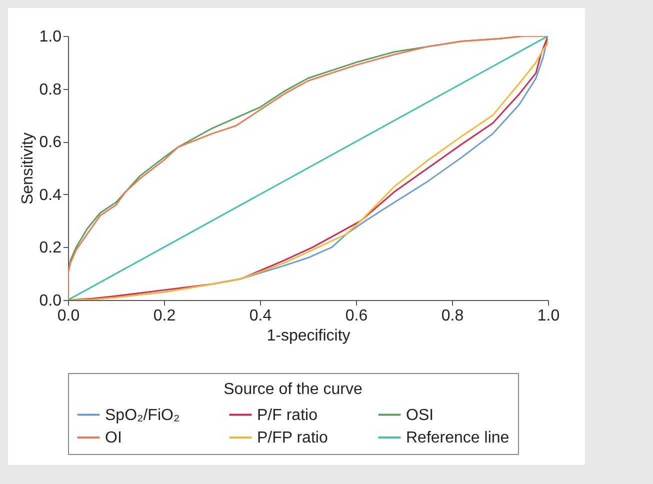 This screenshot has width=653, height=484. I want to click on y-tick-label: 0.0, so click(50, 301).